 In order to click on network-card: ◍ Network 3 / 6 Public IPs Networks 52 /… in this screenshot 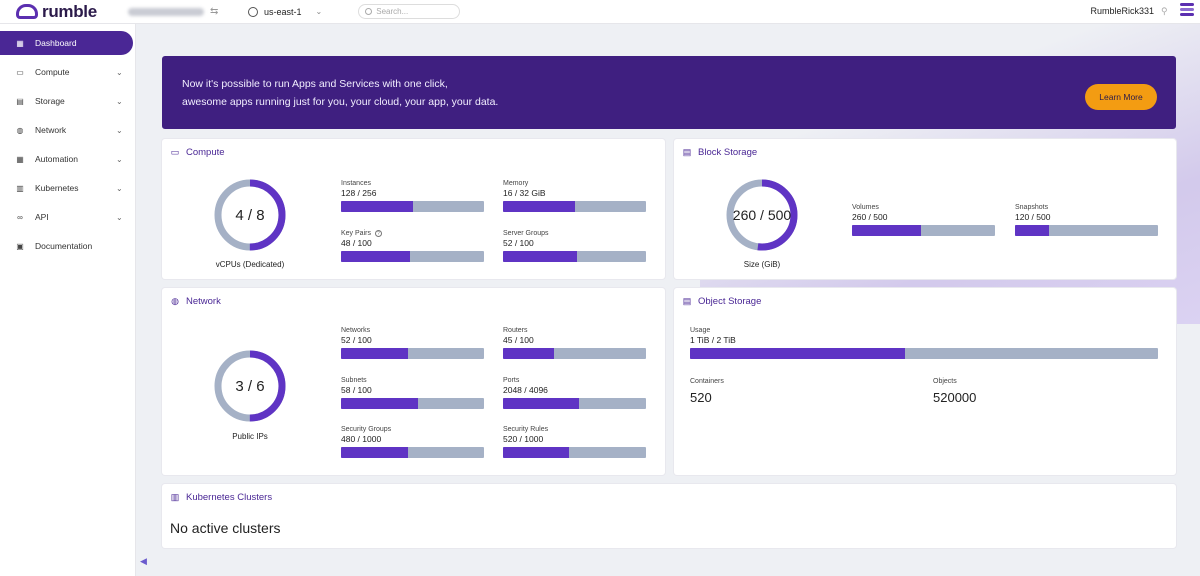, I will do `click(413, 381)`.